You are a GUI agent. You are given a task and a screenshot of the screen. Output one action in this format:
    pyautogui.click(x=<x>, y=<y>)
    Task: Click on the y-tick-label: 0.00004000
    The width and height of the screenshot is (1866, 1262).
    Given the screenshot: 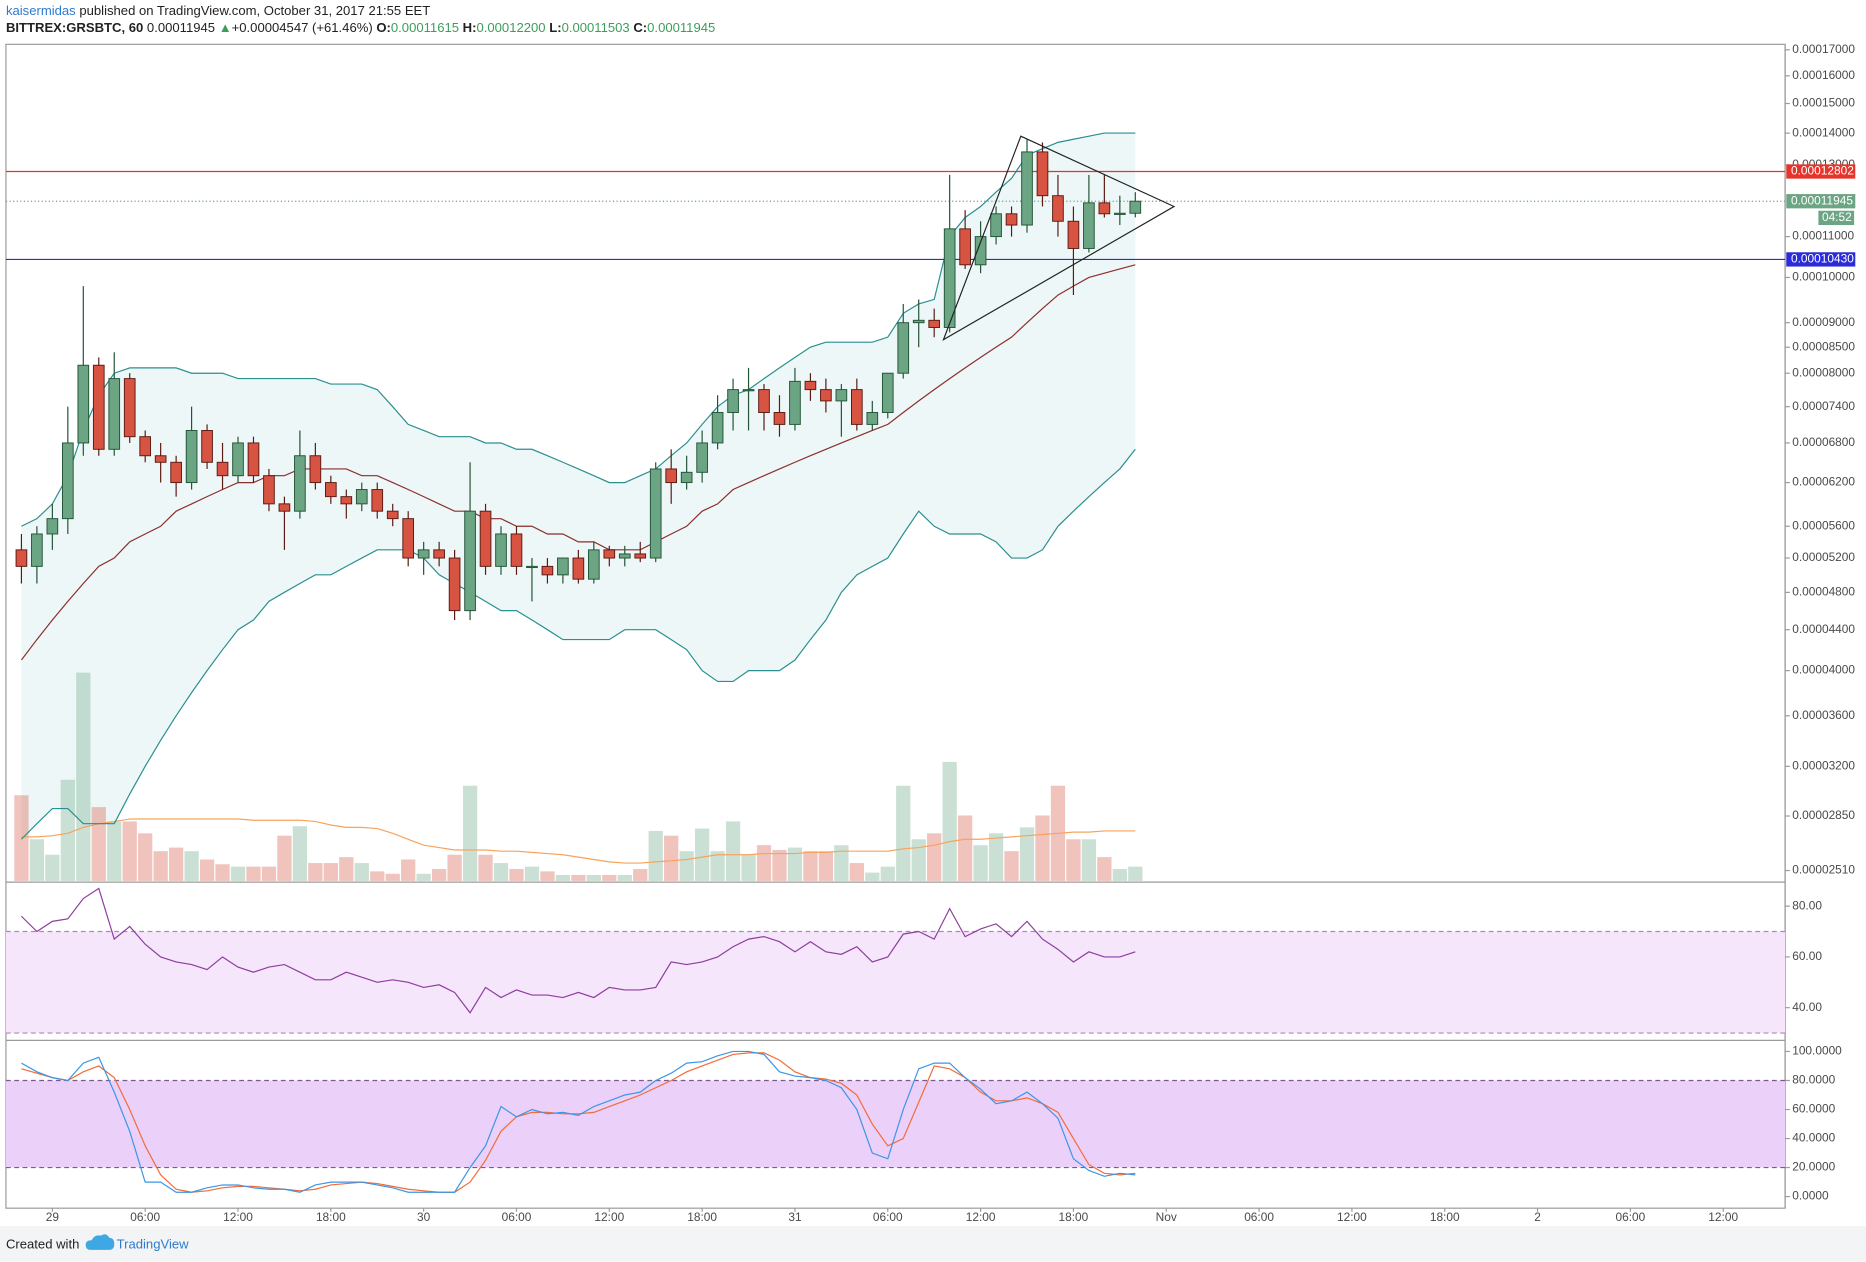 What is the action you would take?
    pyautogui.click(x=1823, y=670)
    